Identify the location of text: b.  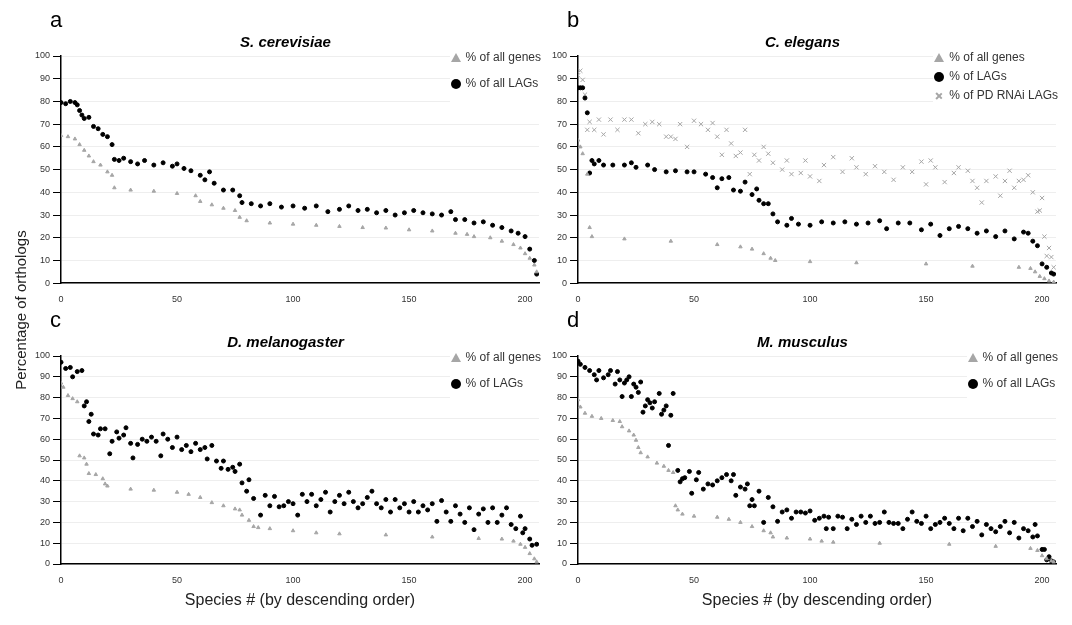
(573, 19).